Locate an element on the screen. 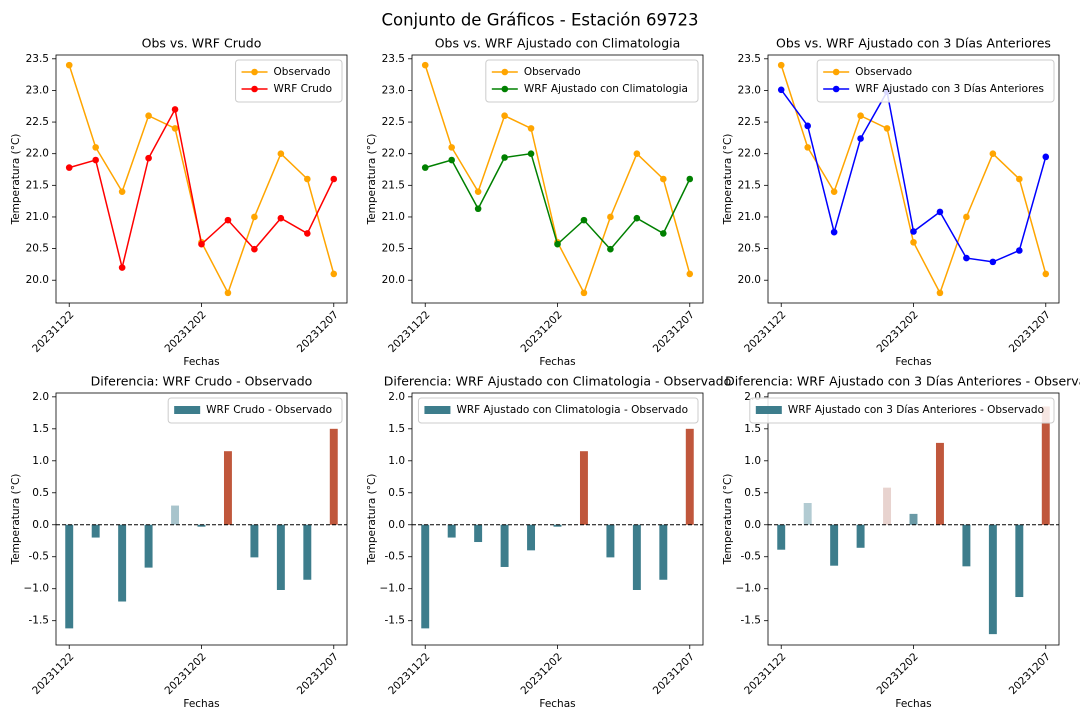 The width and height of the screenshot is (1080, 720). y-tick-label: -0.5 is located at coordinates (751, 557).